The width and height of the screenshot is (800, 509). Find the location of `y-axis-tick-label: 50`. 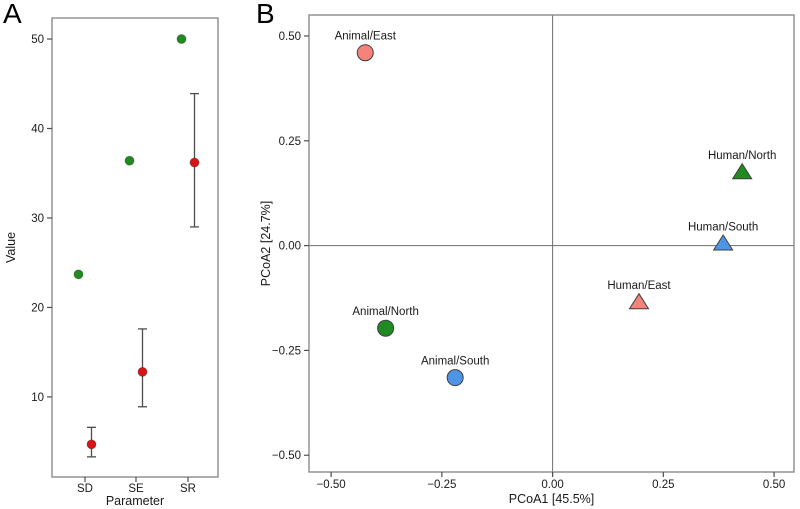

y-axis-tick-label: 50 is located at coordinates (37, 40).